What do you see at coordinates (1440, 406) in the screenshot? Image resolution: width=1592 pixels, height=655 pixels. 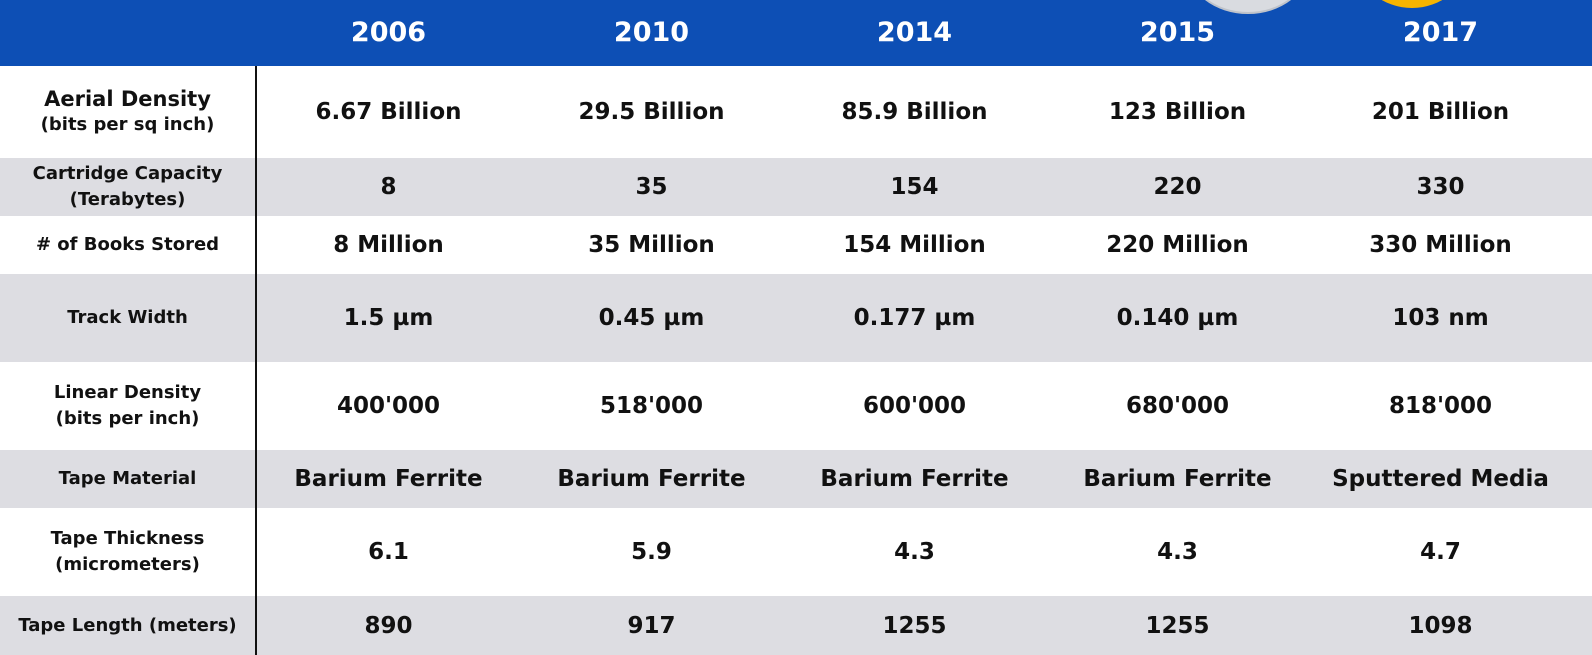 I see `table-cell: 818'000` at bounding box center [1440, 406].